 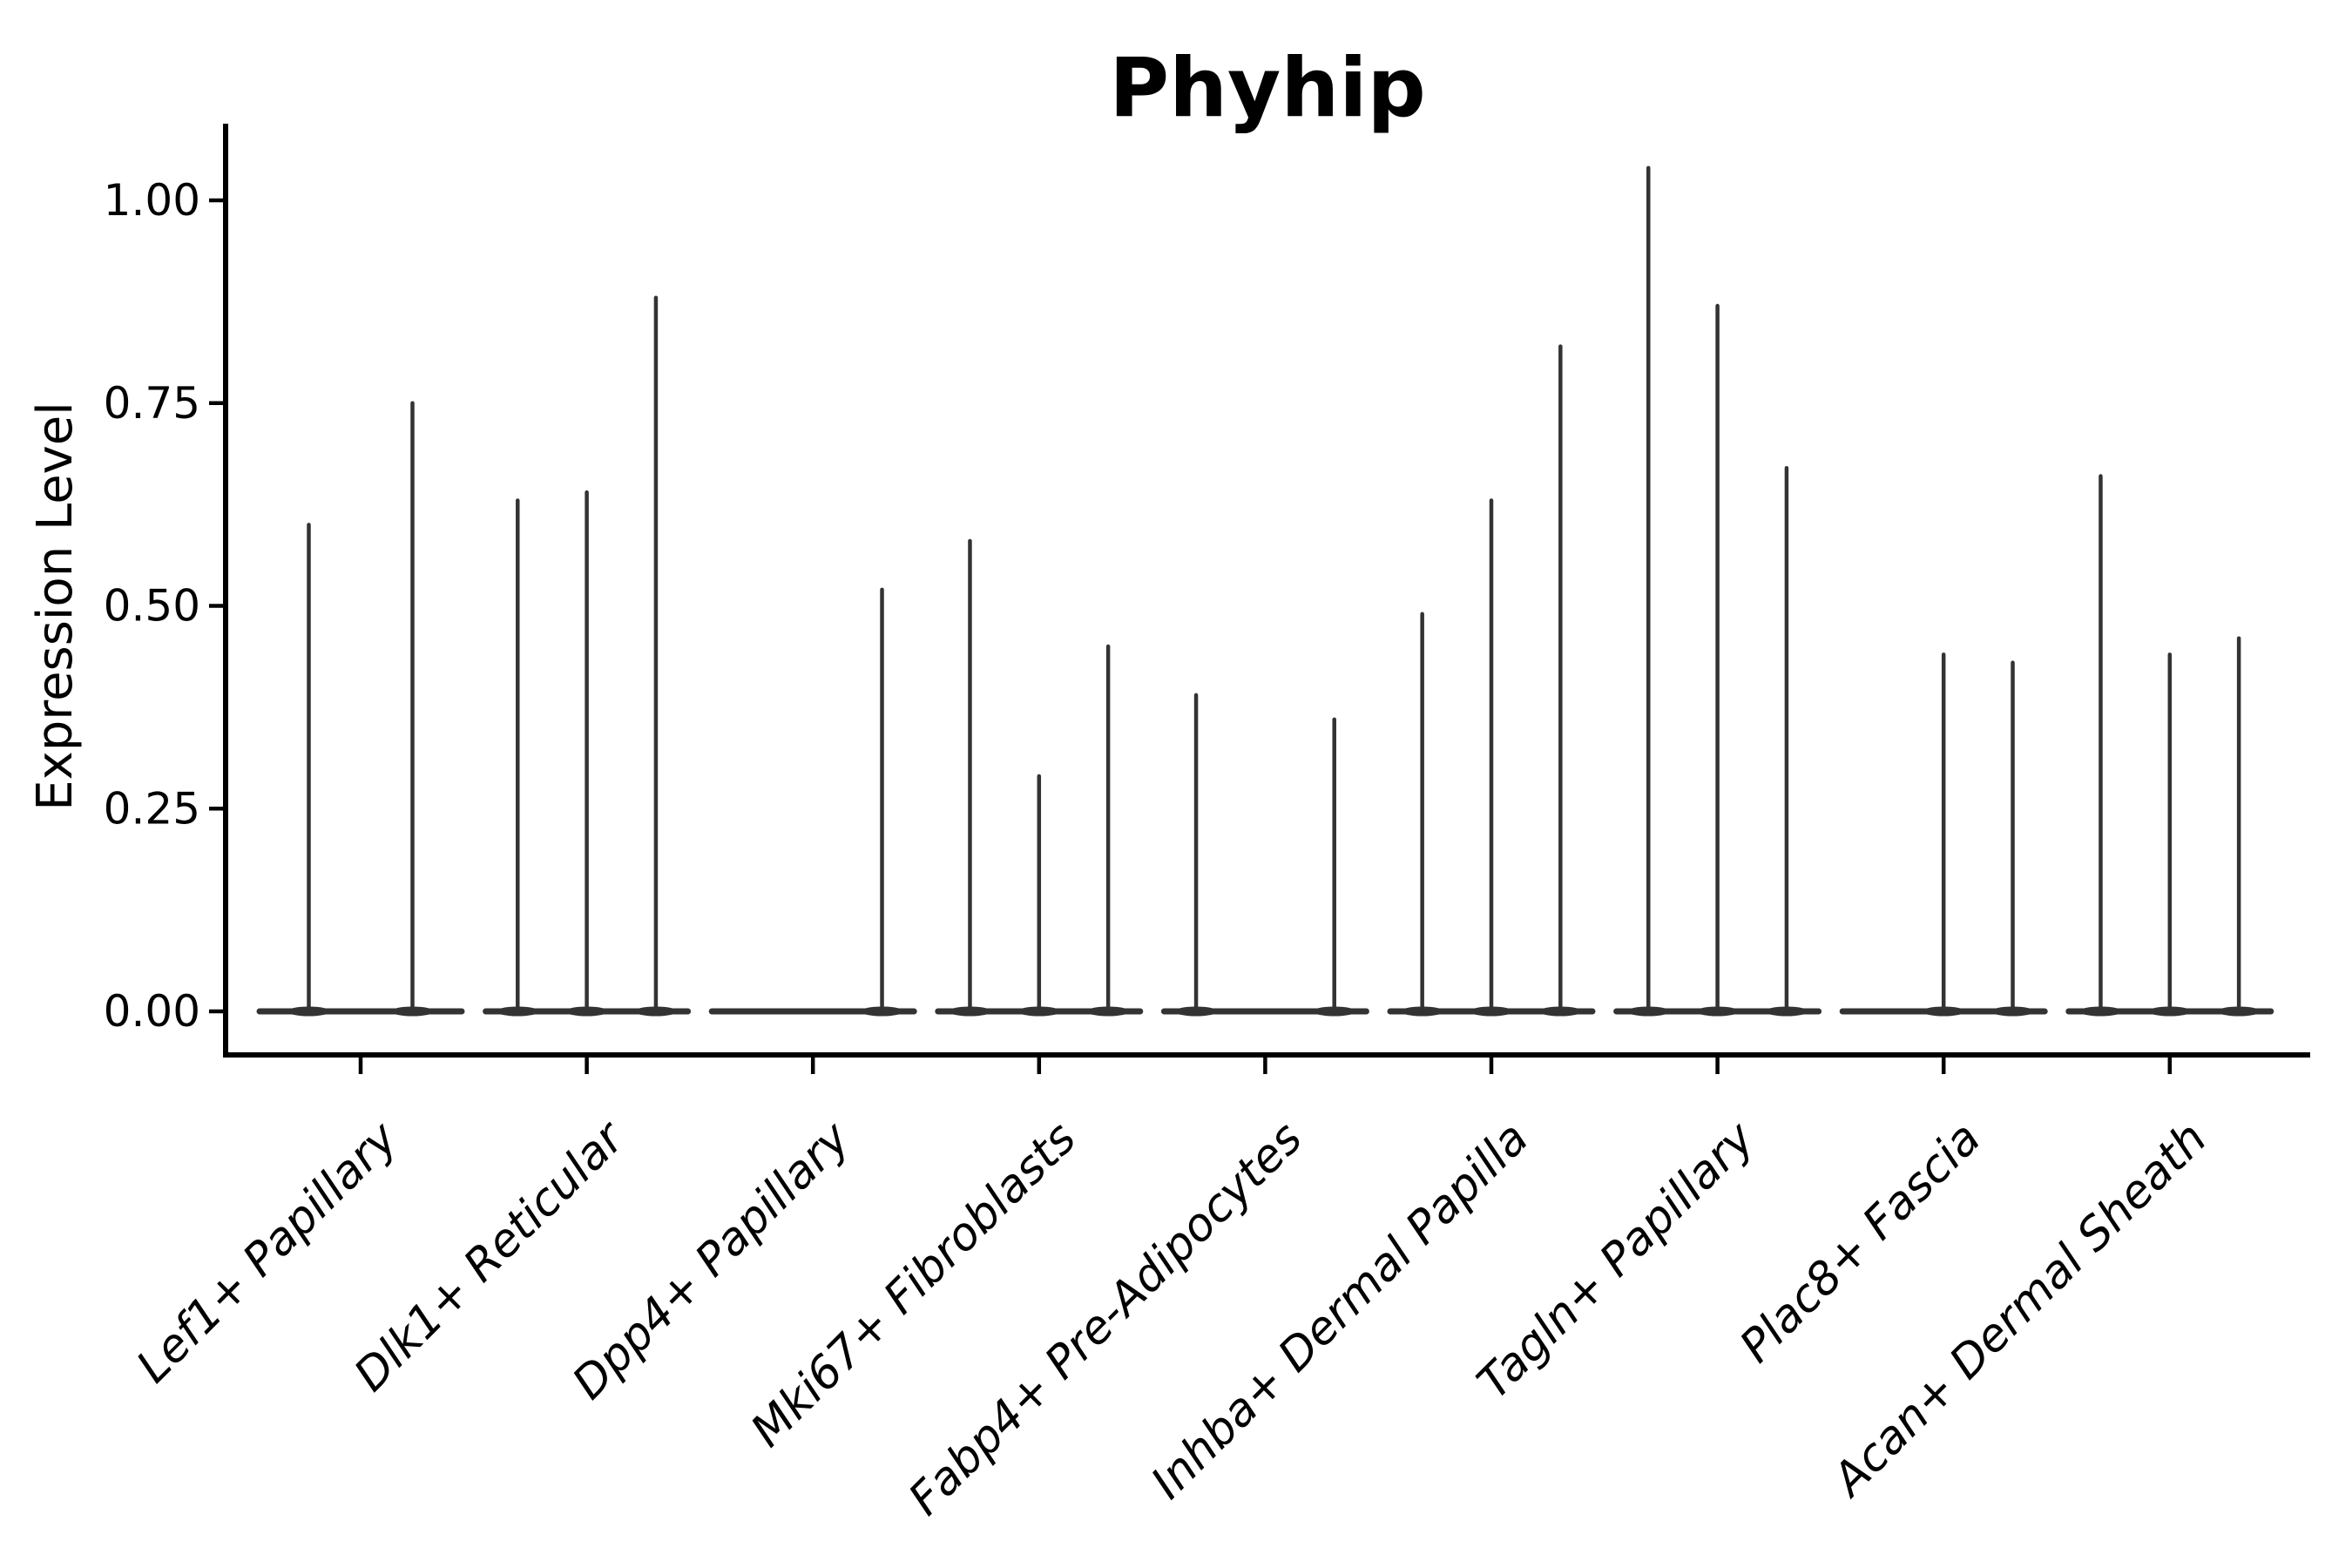 What do you see at coordinates (1106, 1319) in the screenshot?
I see `x-tick-label: Fabp4+ Pre-Adipocytes` at bounding box center [1106, 1319].